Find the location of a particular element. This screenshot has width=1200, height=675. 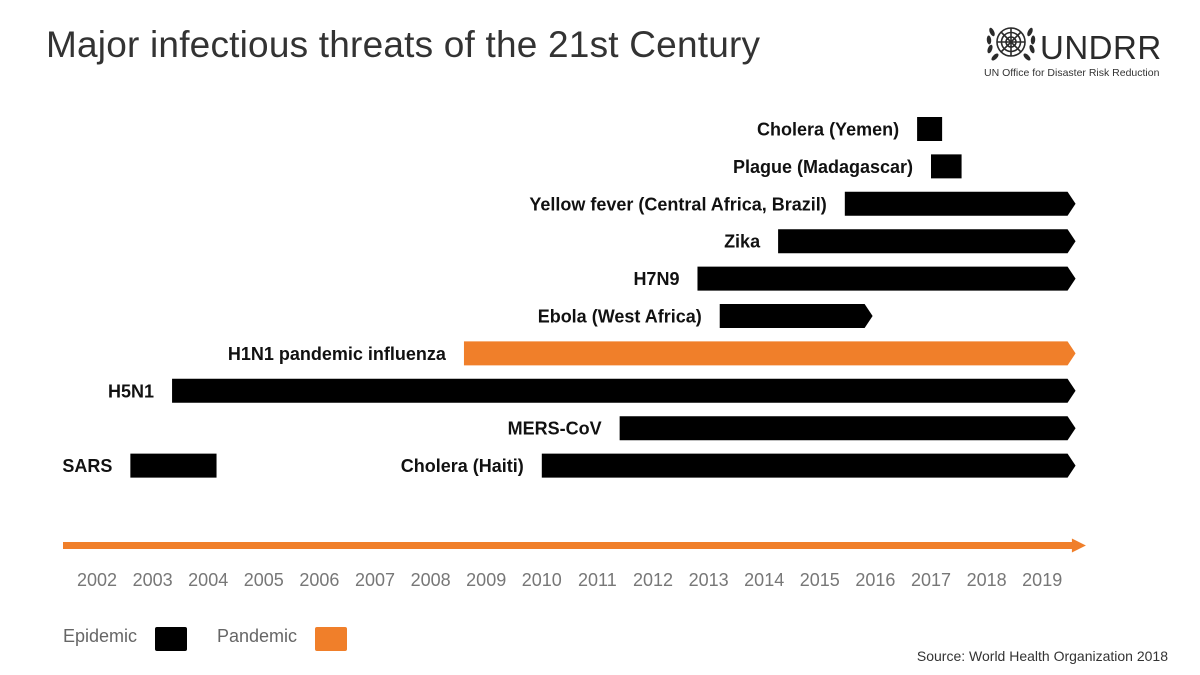

year-tick-label-2009: 2009 is located at coordinates (486, 580).